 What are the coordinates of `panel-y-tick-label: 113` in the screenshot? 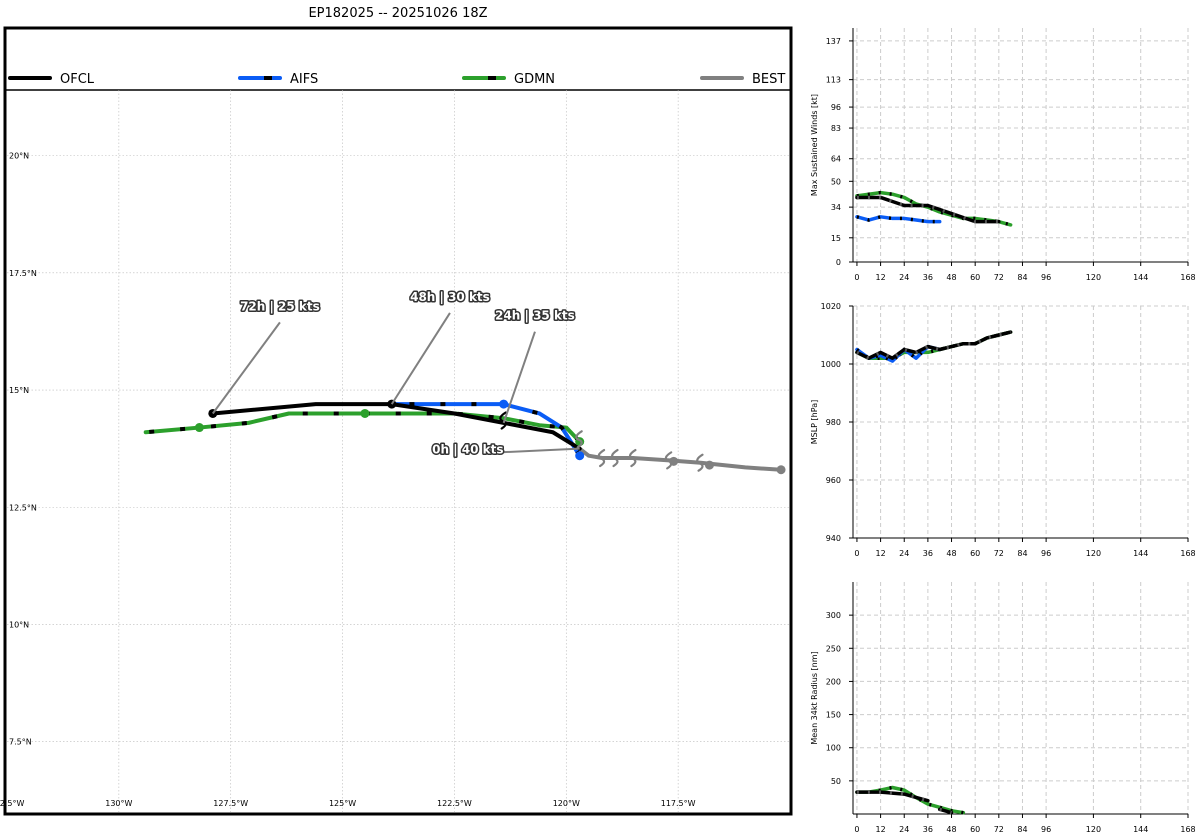 It's located at (833, 80).